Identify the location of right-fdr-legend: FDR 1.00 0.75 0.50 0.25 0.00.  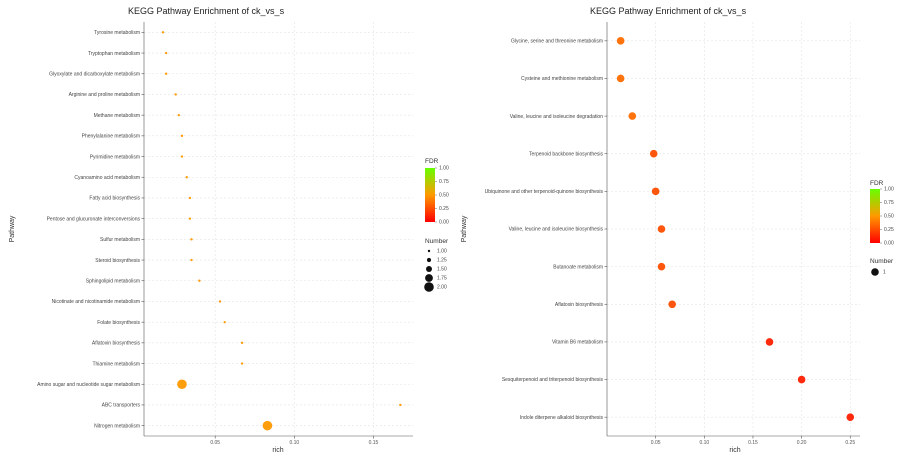
(882, 213).